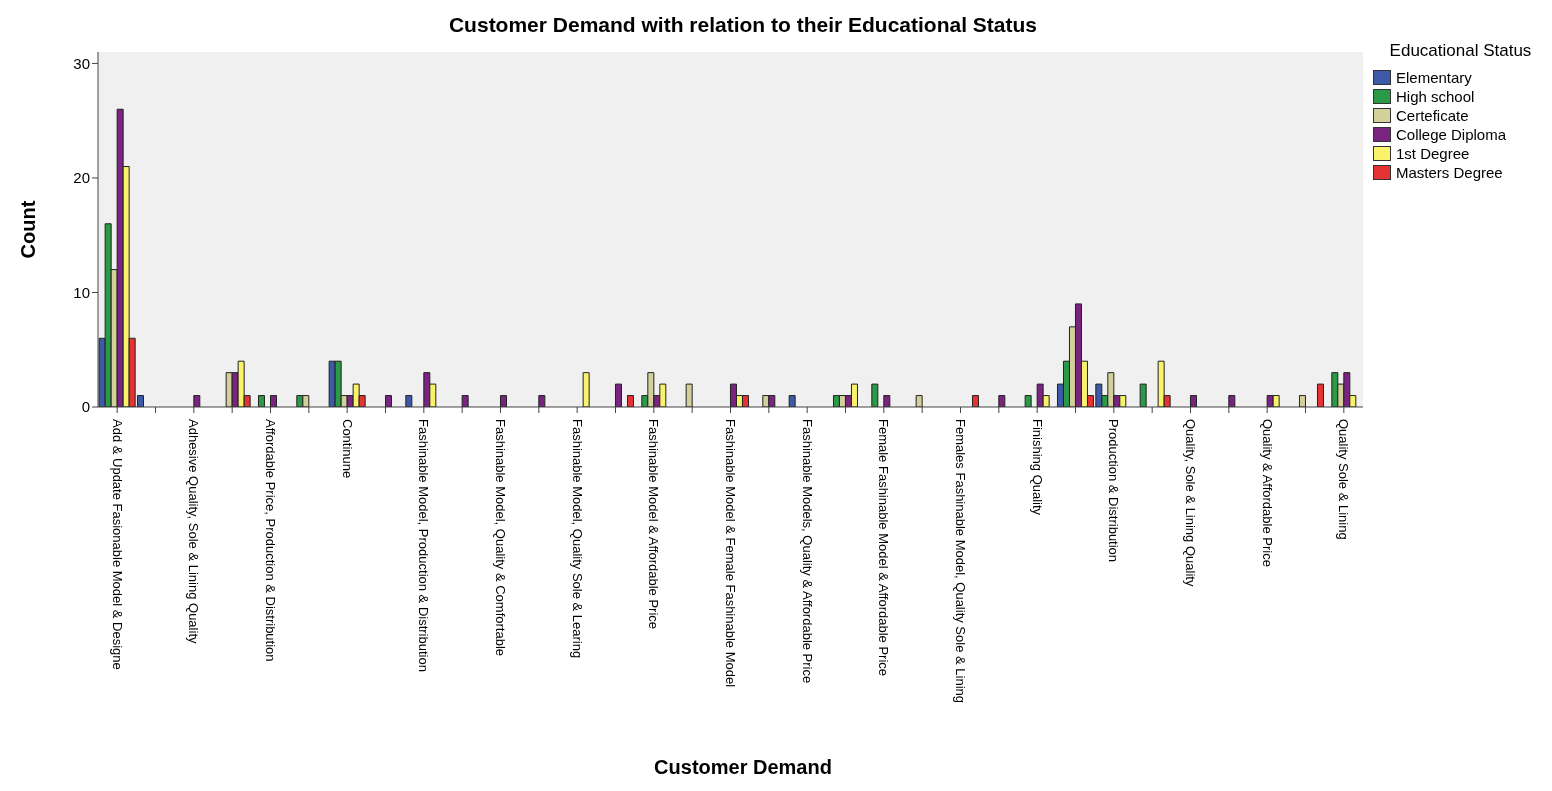 This screenshot has height=791, width=1552. I want to click on x-tick-label: Females Fashinable Model, Quality Sole & Lining, so click(960, 561).